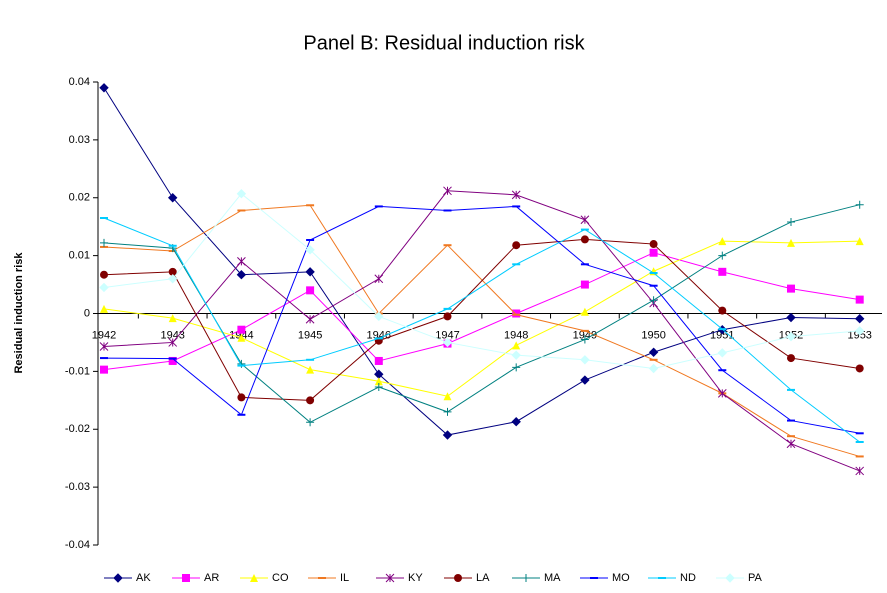  Describe the element at coordinates (483, 578) in the screenshot. I see `legend-label: LA` at that location.